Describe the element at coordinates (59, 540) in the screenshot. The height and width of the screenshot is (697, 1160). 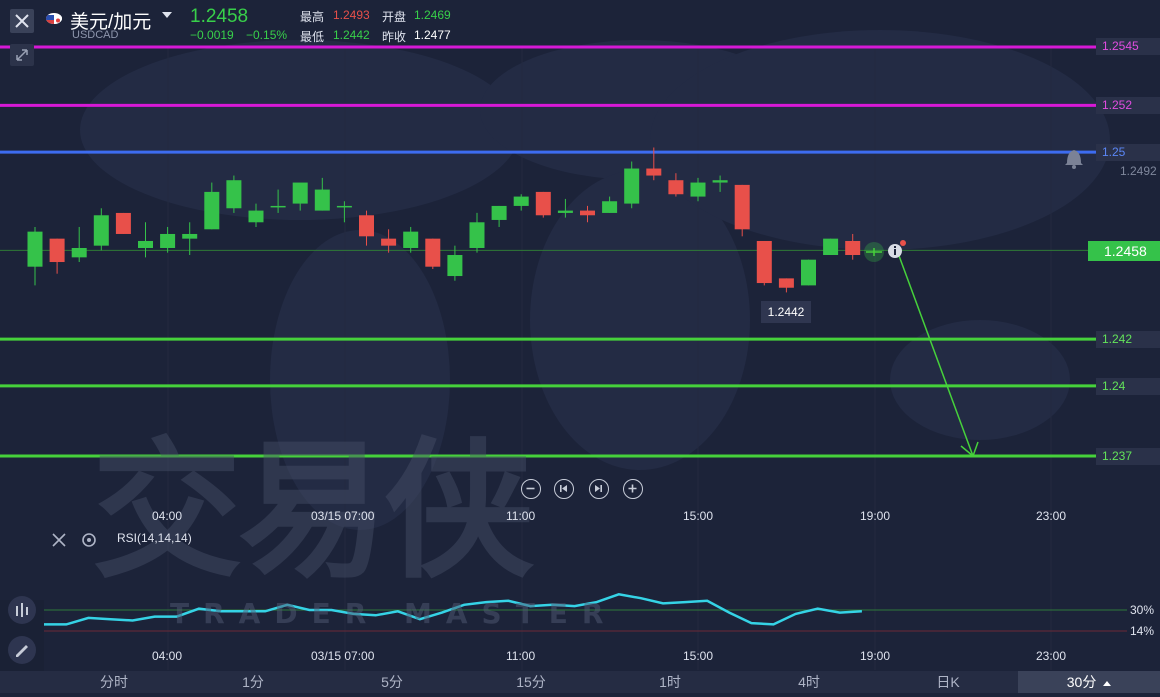
I see `close-indicator-icon` at that location.